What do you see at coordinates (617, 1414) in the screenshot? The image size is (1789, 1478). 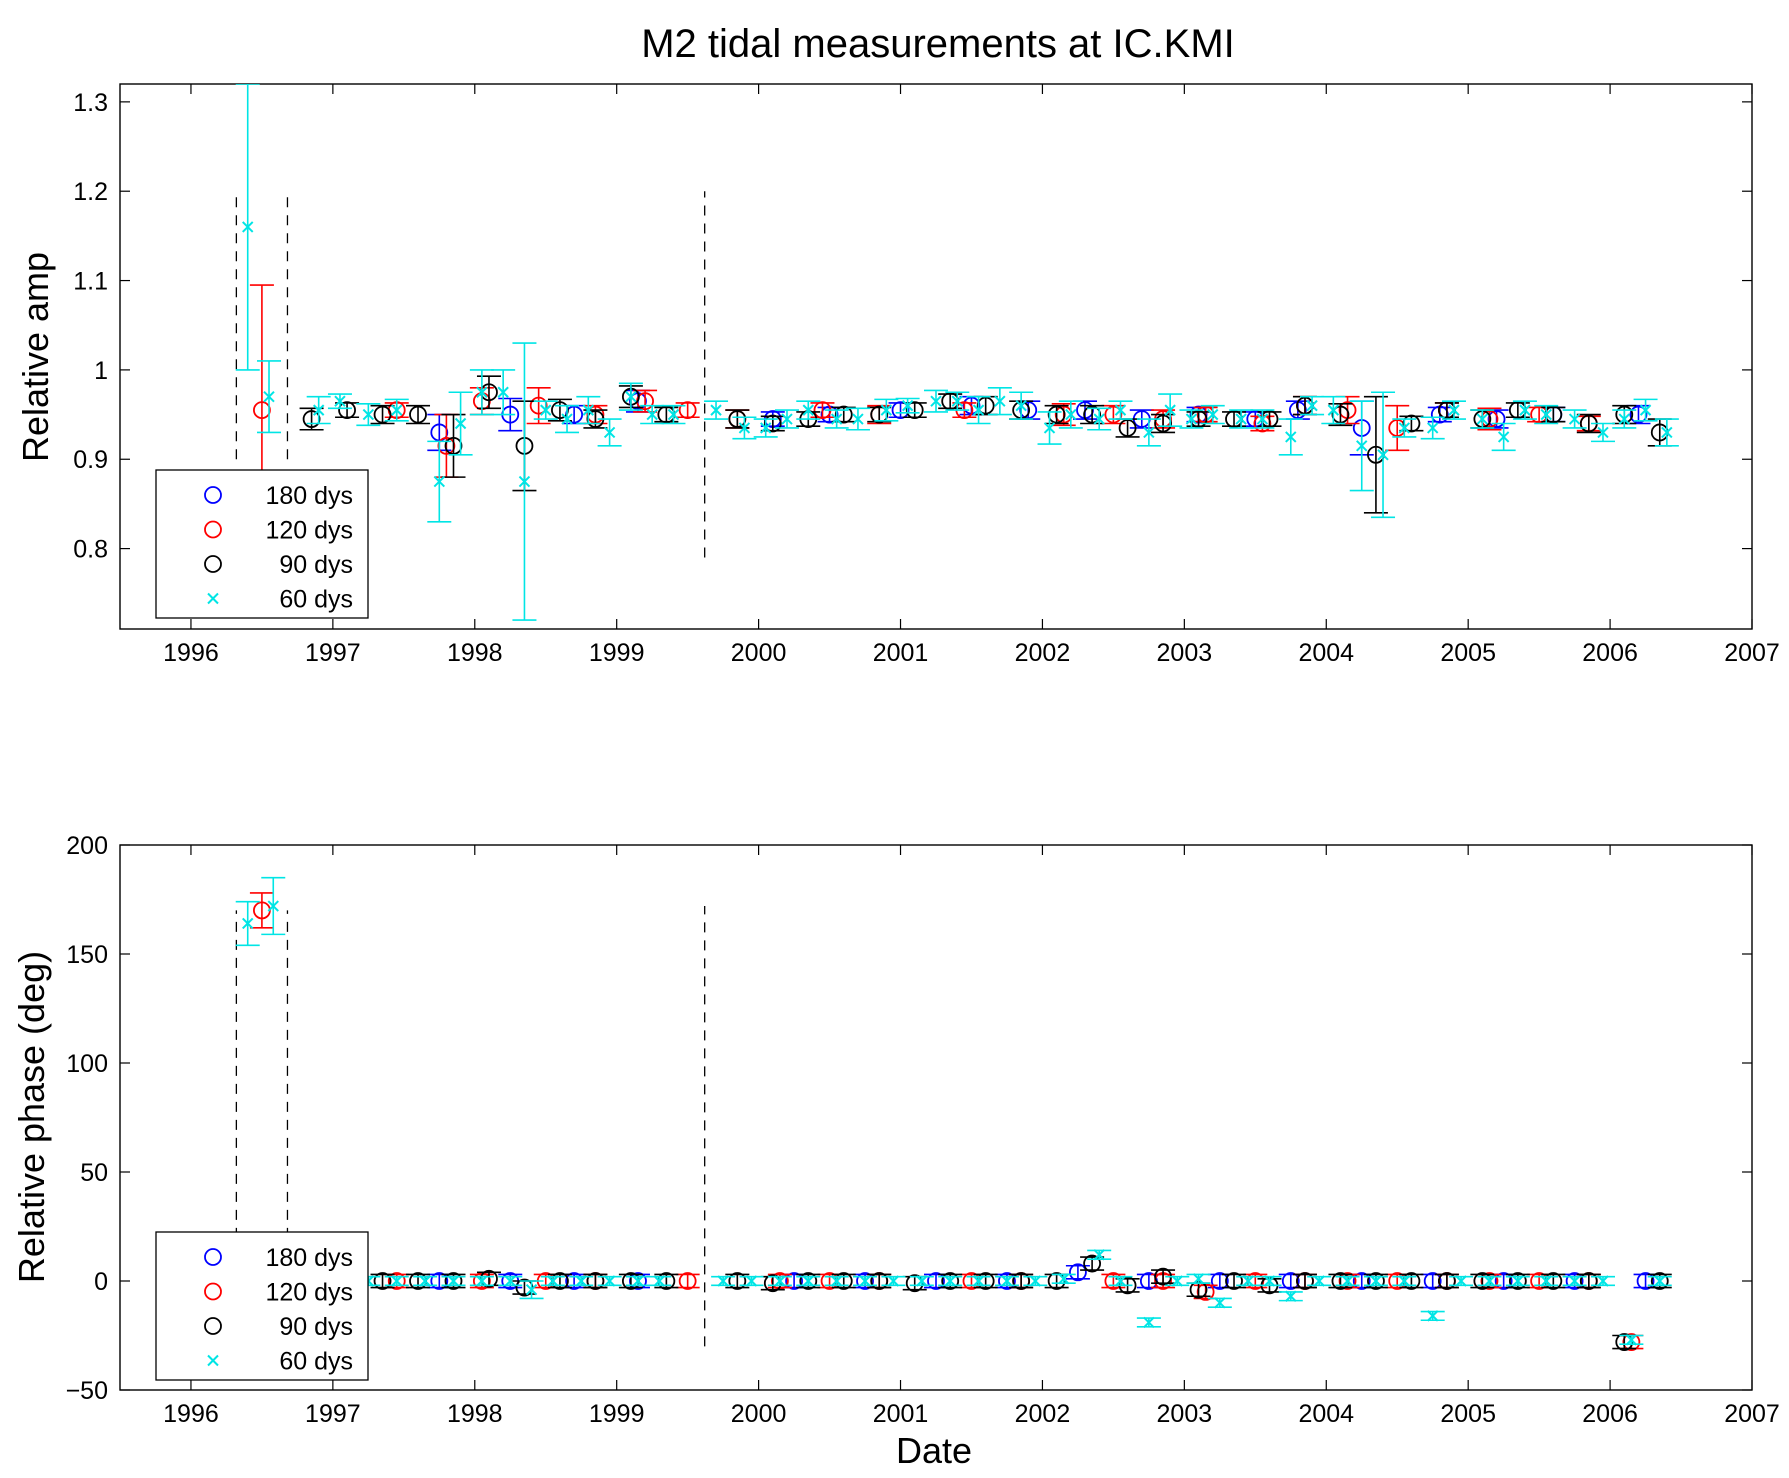 I see `x-tick-label: 1999` at bounding box center [617, 1414].